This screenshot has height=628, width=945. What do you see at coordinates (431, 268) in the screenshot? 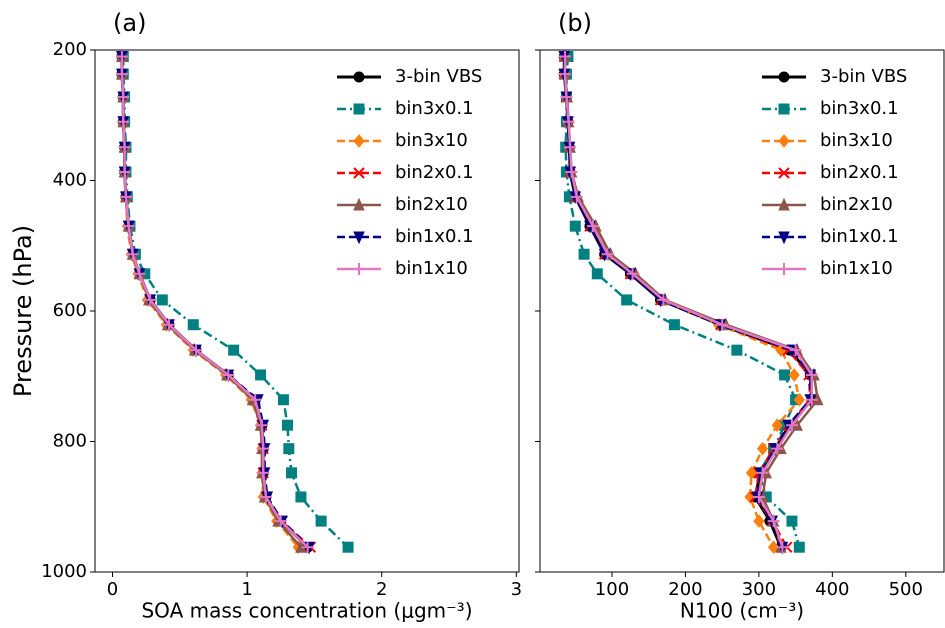
I see `legend-label: bin1x10` at bounding box center [431, 268].